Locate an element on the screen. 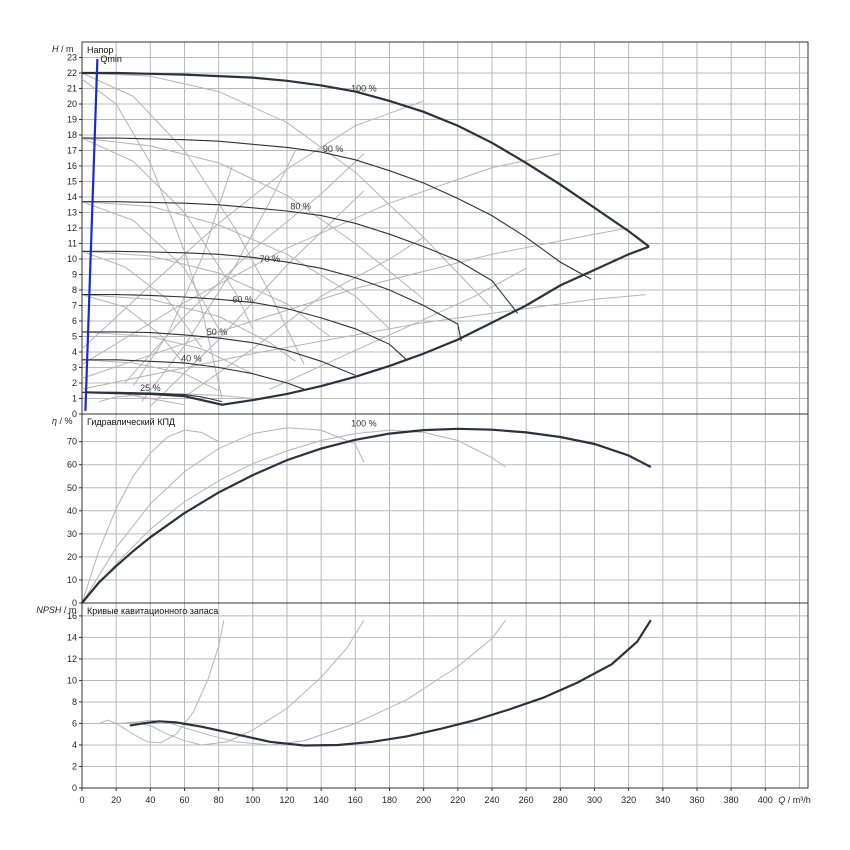  y-tick-label: 2 is located at coordinates (74, 383).